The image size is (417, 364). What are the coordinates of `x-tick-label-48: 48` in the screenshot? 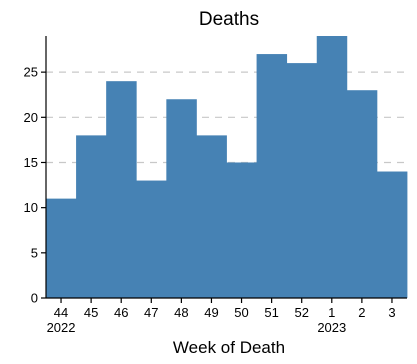 It's located at (181, 312).